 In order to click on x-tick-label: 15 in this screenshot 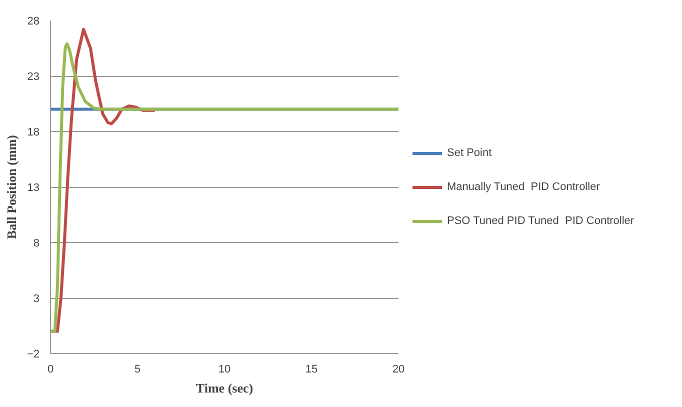, I will do `click(311, 370)`.